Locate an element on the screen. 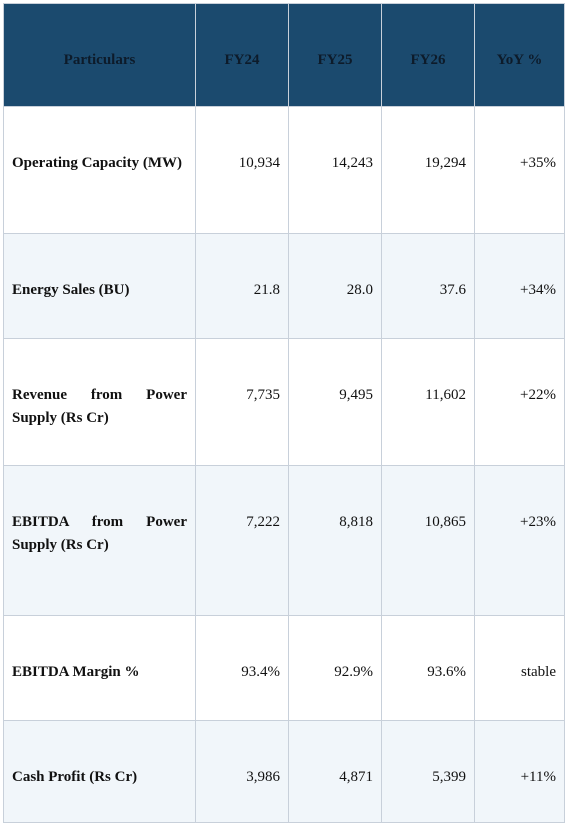 This screenshot has height=828, width=567. header-cell: FY24 is located at coordinates (242, 55).